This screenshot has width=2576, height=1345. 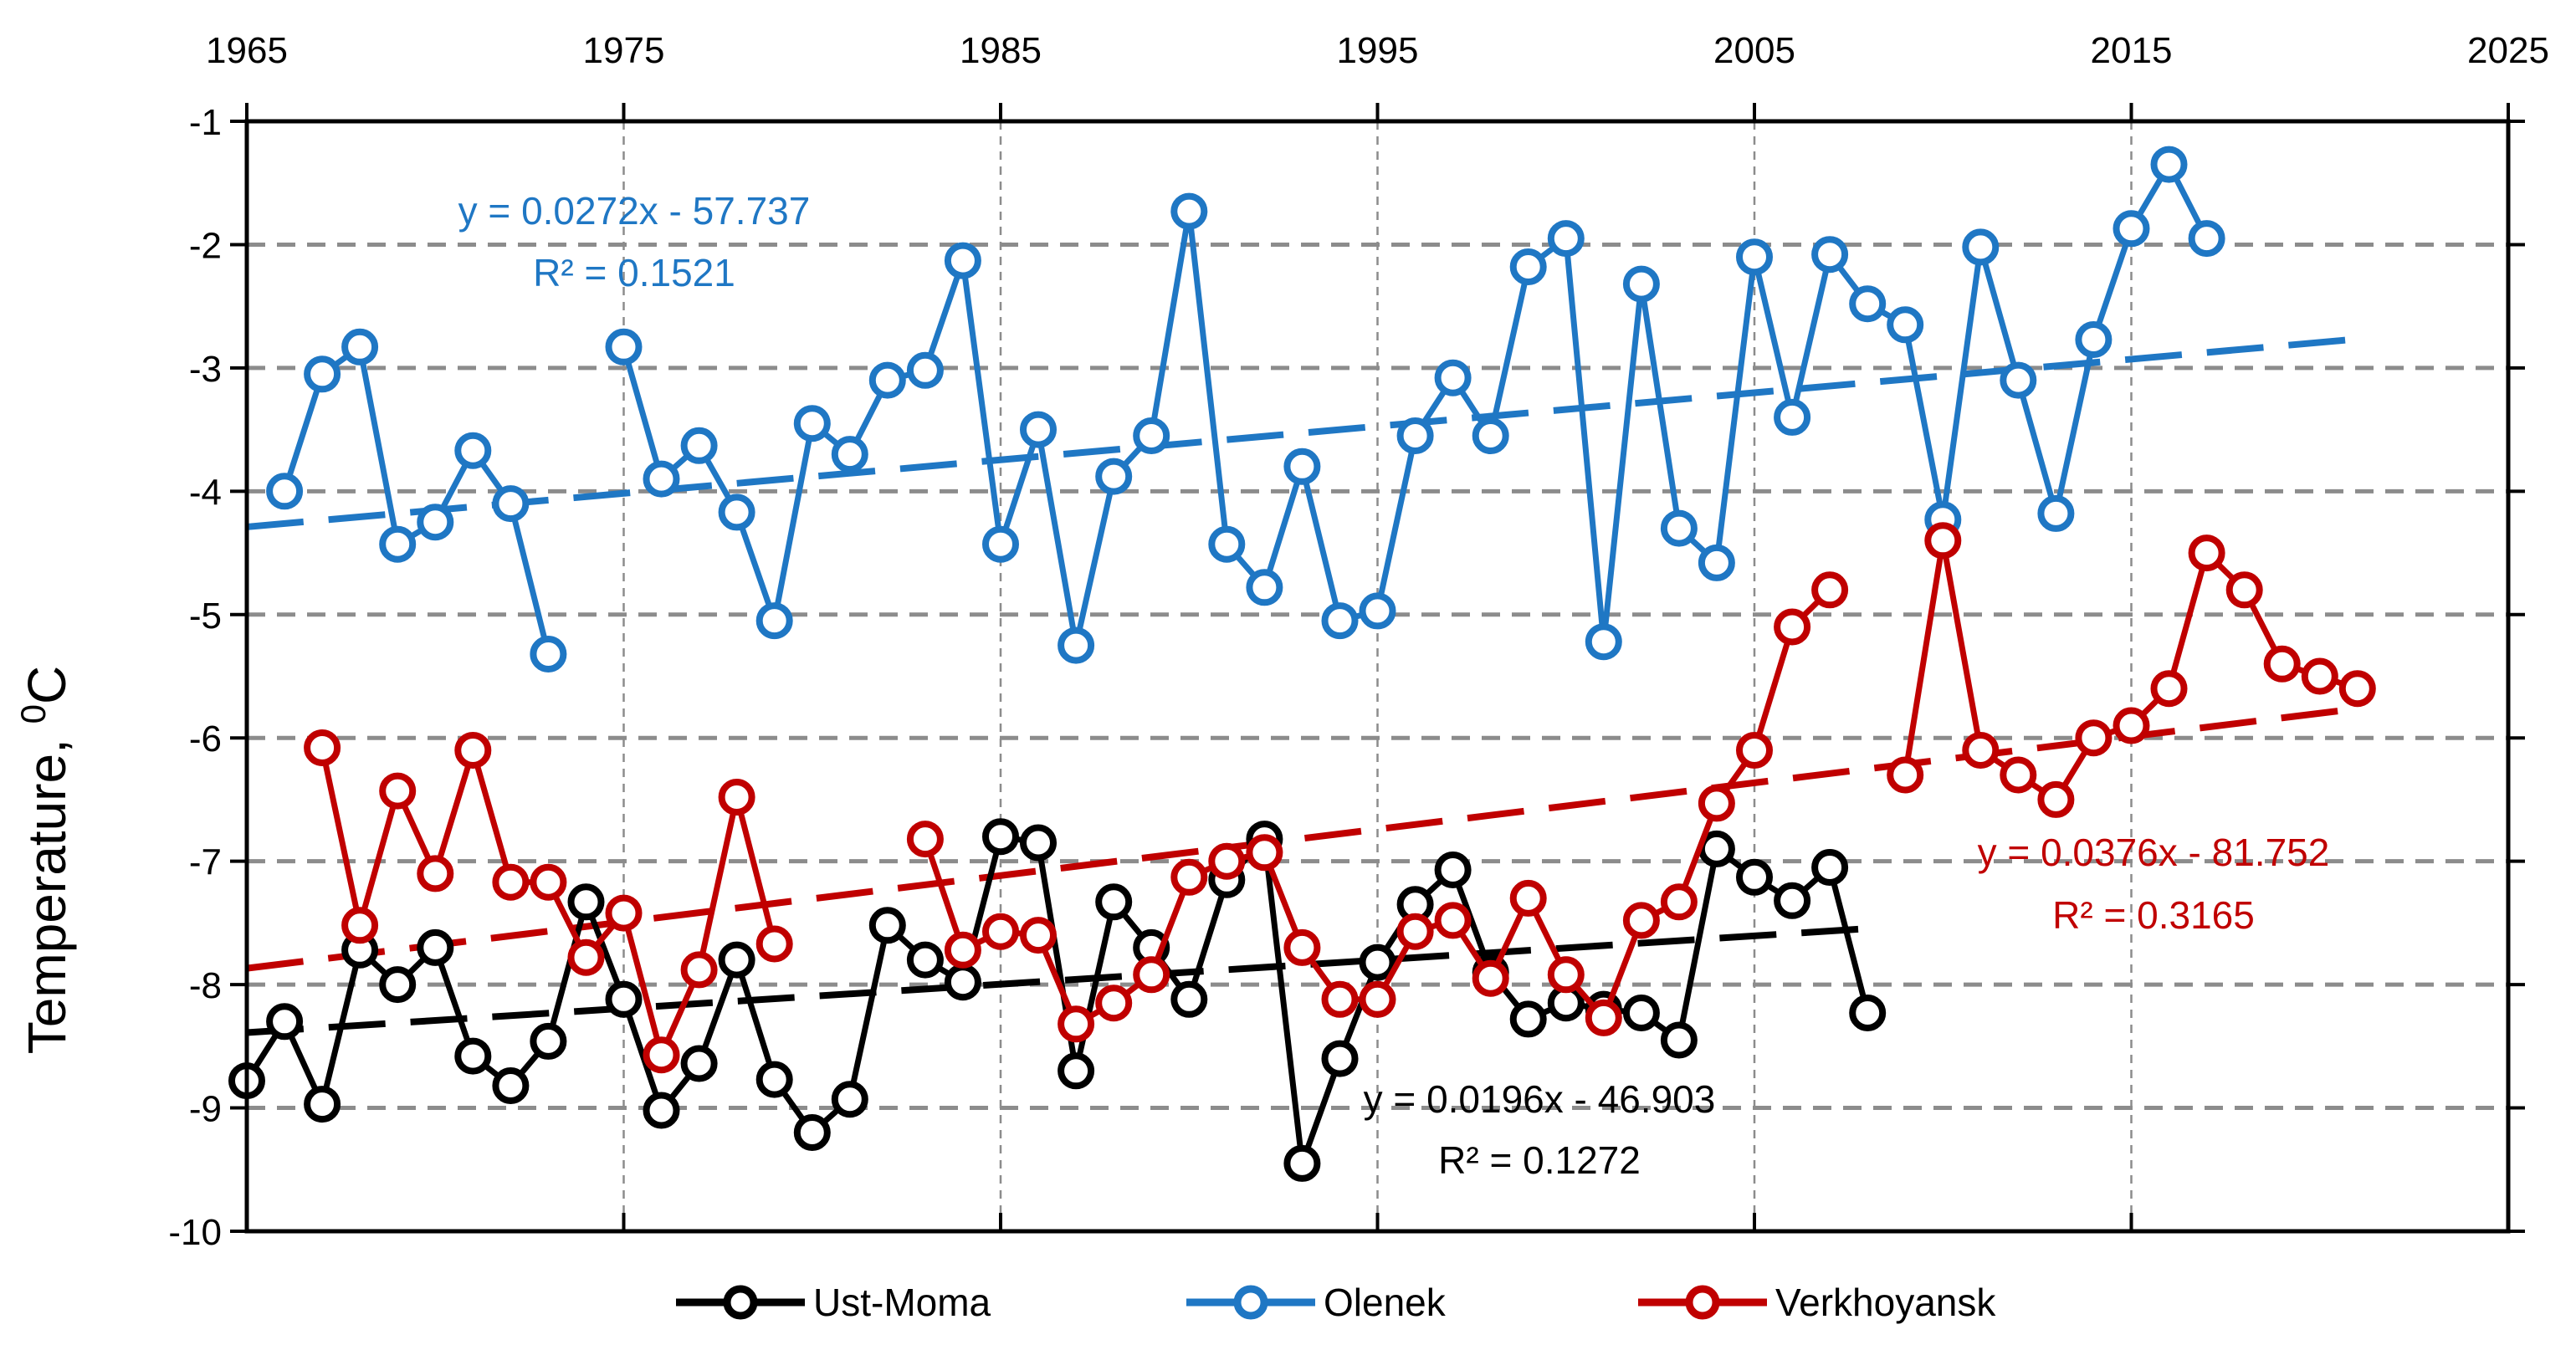 What do you see at coordinates (1754, 50) in the screenshot?
I see `x-tick-label: 2005` at bounding box center [1754, 50].